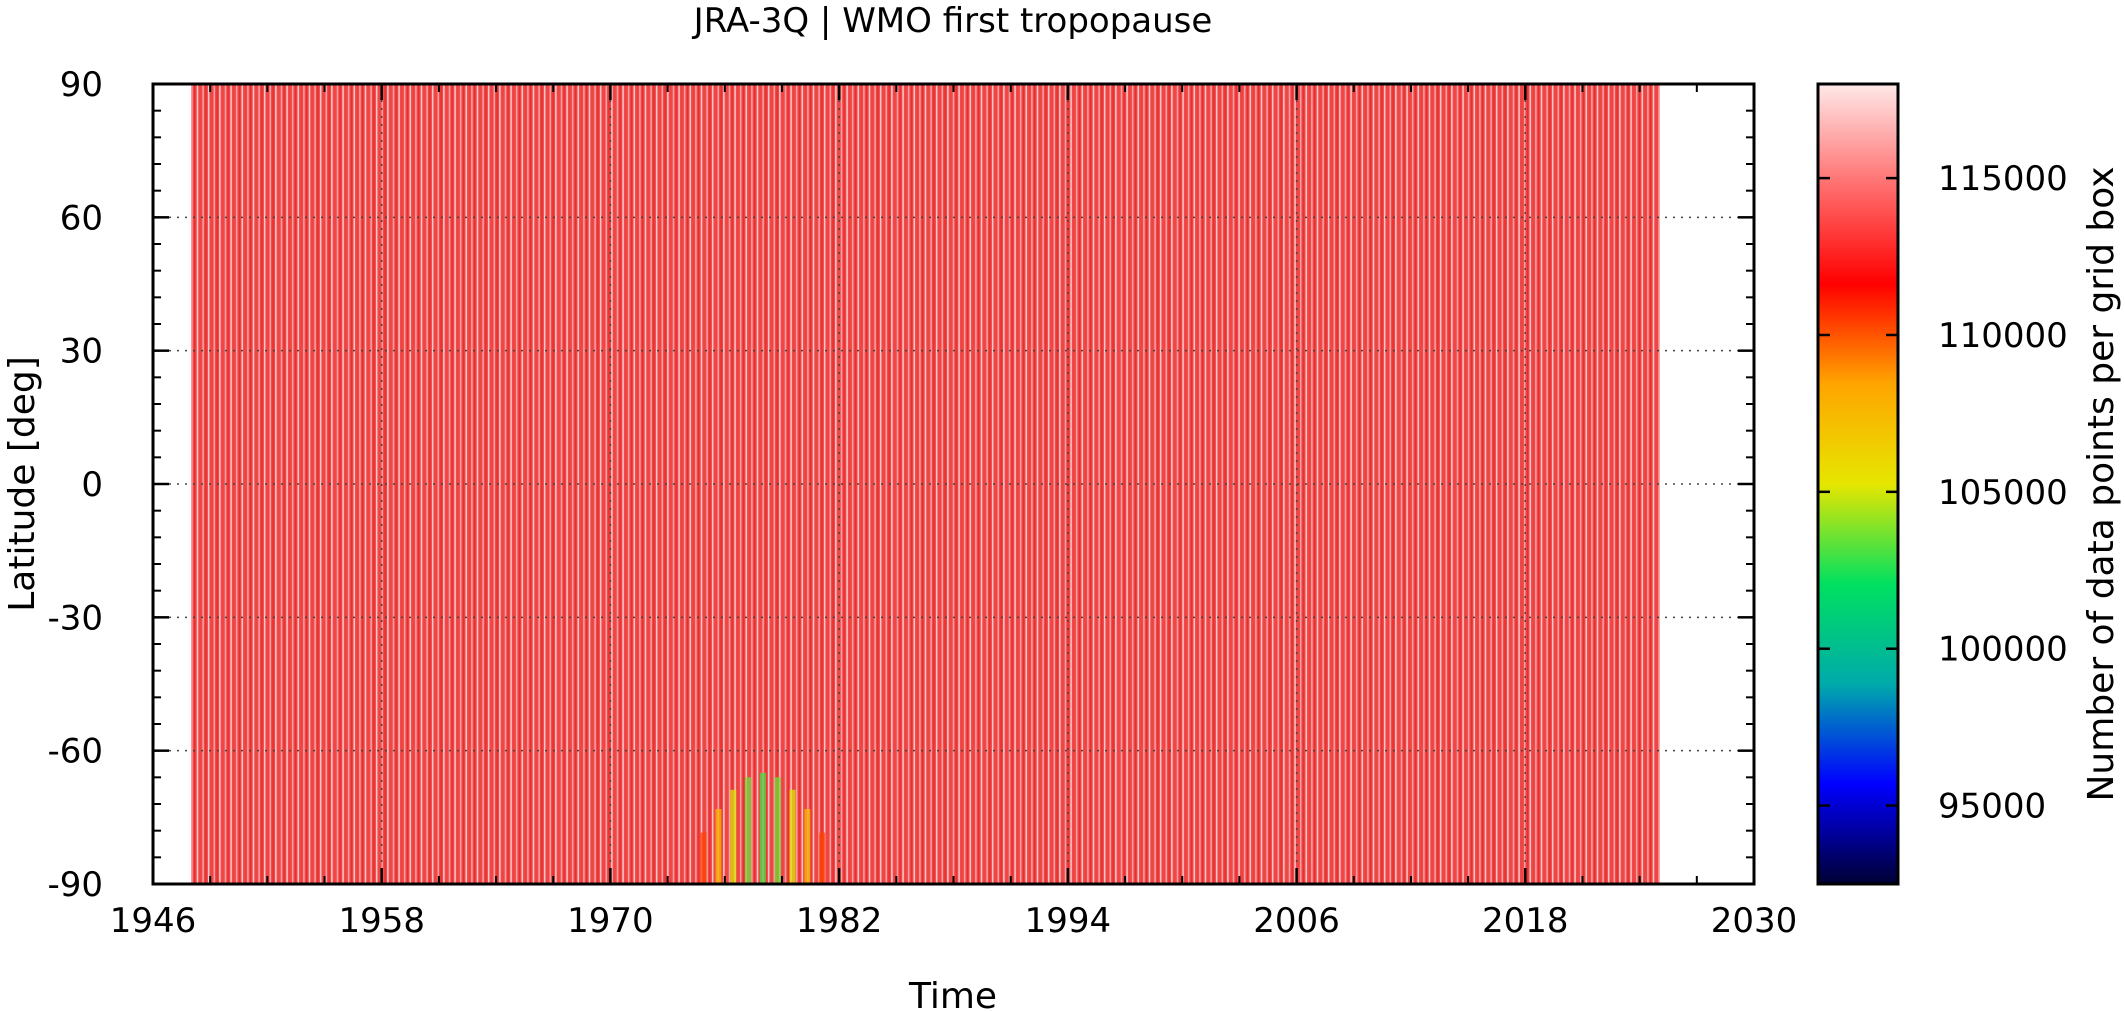  I want to click on y-tick-labels: -90 -60 -30 0 30 60 90, so click(75, 485).